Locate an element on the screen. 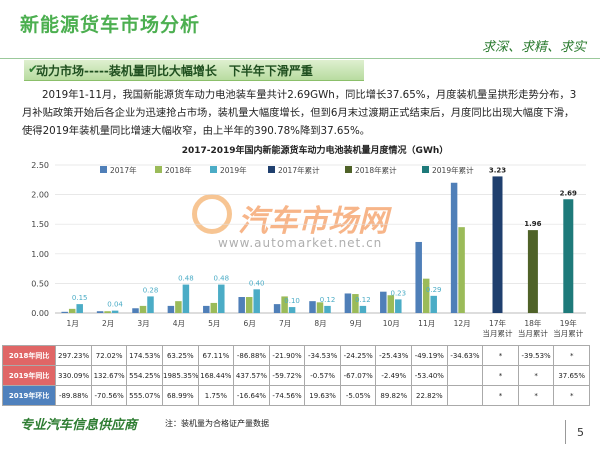 This screenshot has width=600, height=450. data-label: 0.40 is located at coordinates (257, 283).